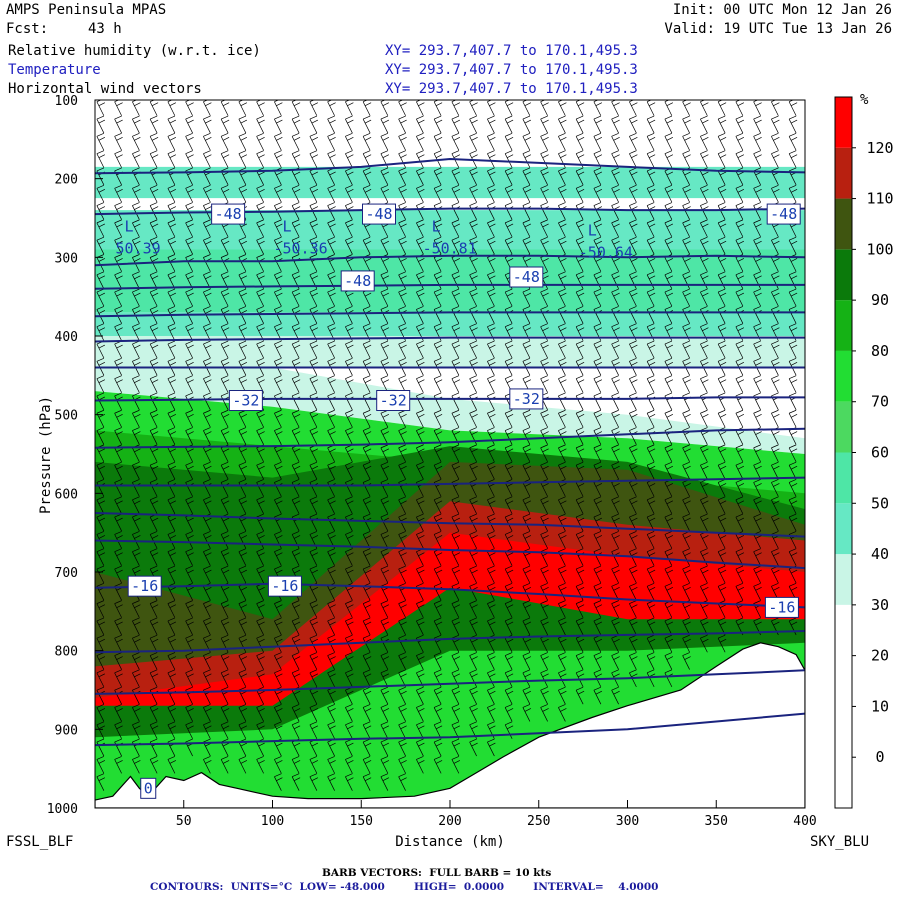  What do you see at coordinates (880, 402) in the screenshot?
I see `colorbar-tick-label: 70` at bounding box center [880, 402].